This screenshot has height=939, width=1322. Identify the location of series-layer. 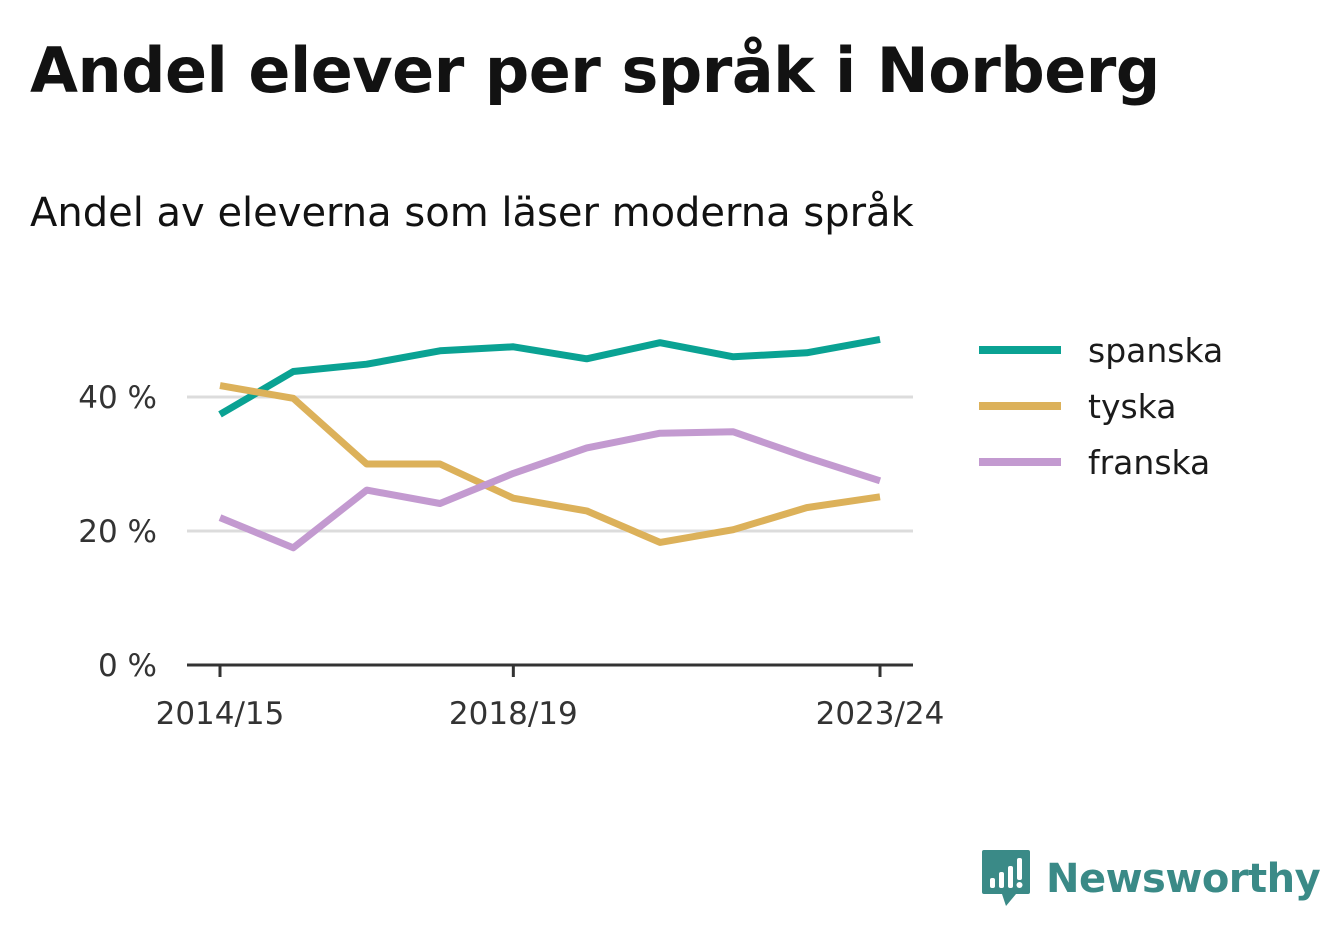
(550, 443).